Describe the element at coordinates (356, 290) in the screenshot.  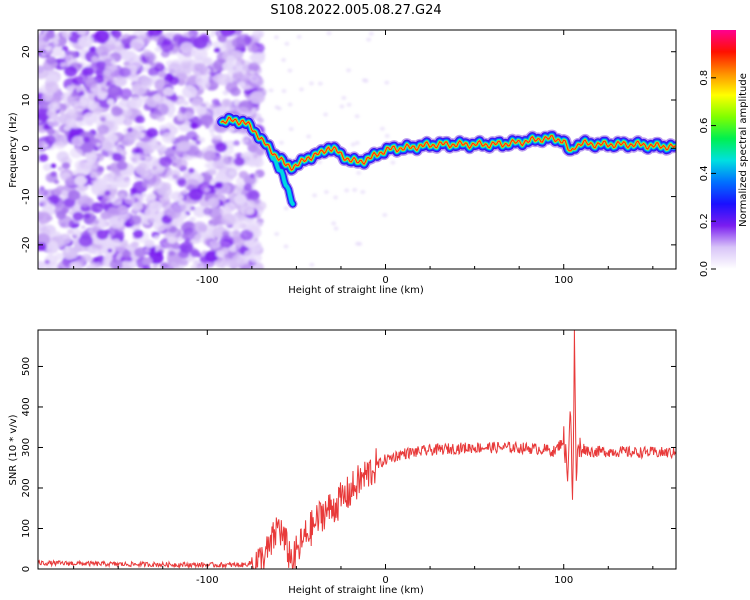
I see `spectrogram-xlabel: Height of straight line (km)` at that location.